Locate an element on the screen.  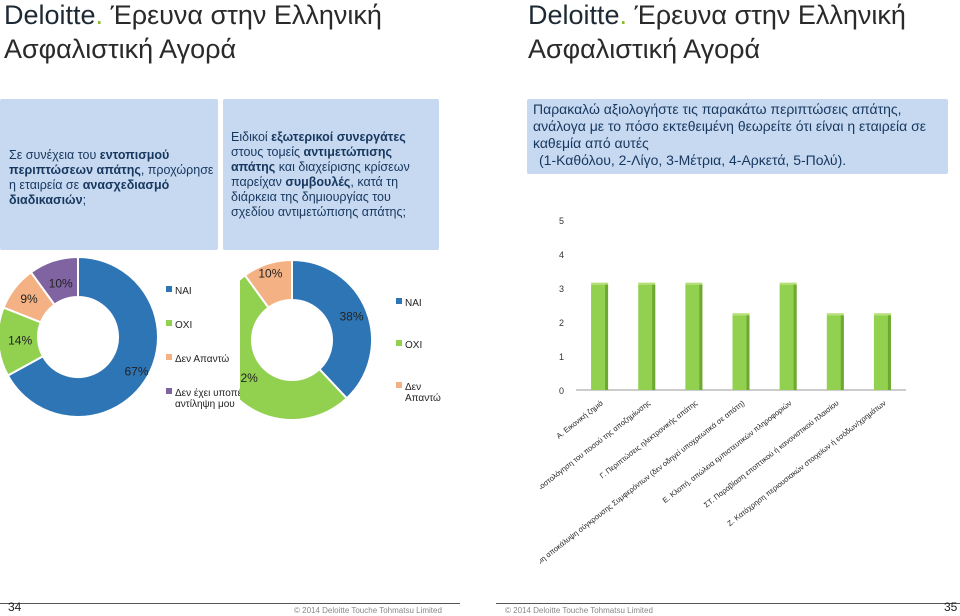
q1-text-c: ; is located at coordinates (84, 200).